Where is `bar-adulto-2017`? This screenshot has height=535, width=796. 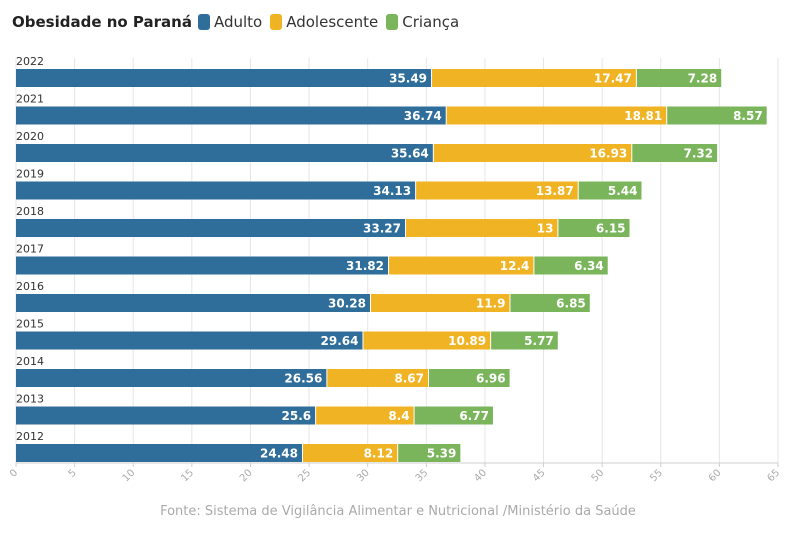 bar-adulto-2017 is located at coordinates (202, 265).